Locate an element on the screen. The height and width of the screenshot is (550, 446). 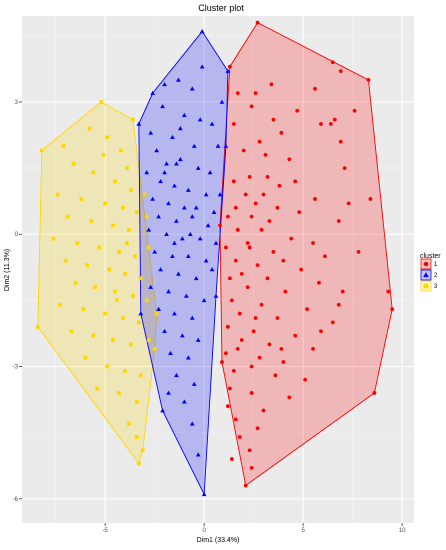
x-tick-label: 10 is located at coordinates (402, 531).